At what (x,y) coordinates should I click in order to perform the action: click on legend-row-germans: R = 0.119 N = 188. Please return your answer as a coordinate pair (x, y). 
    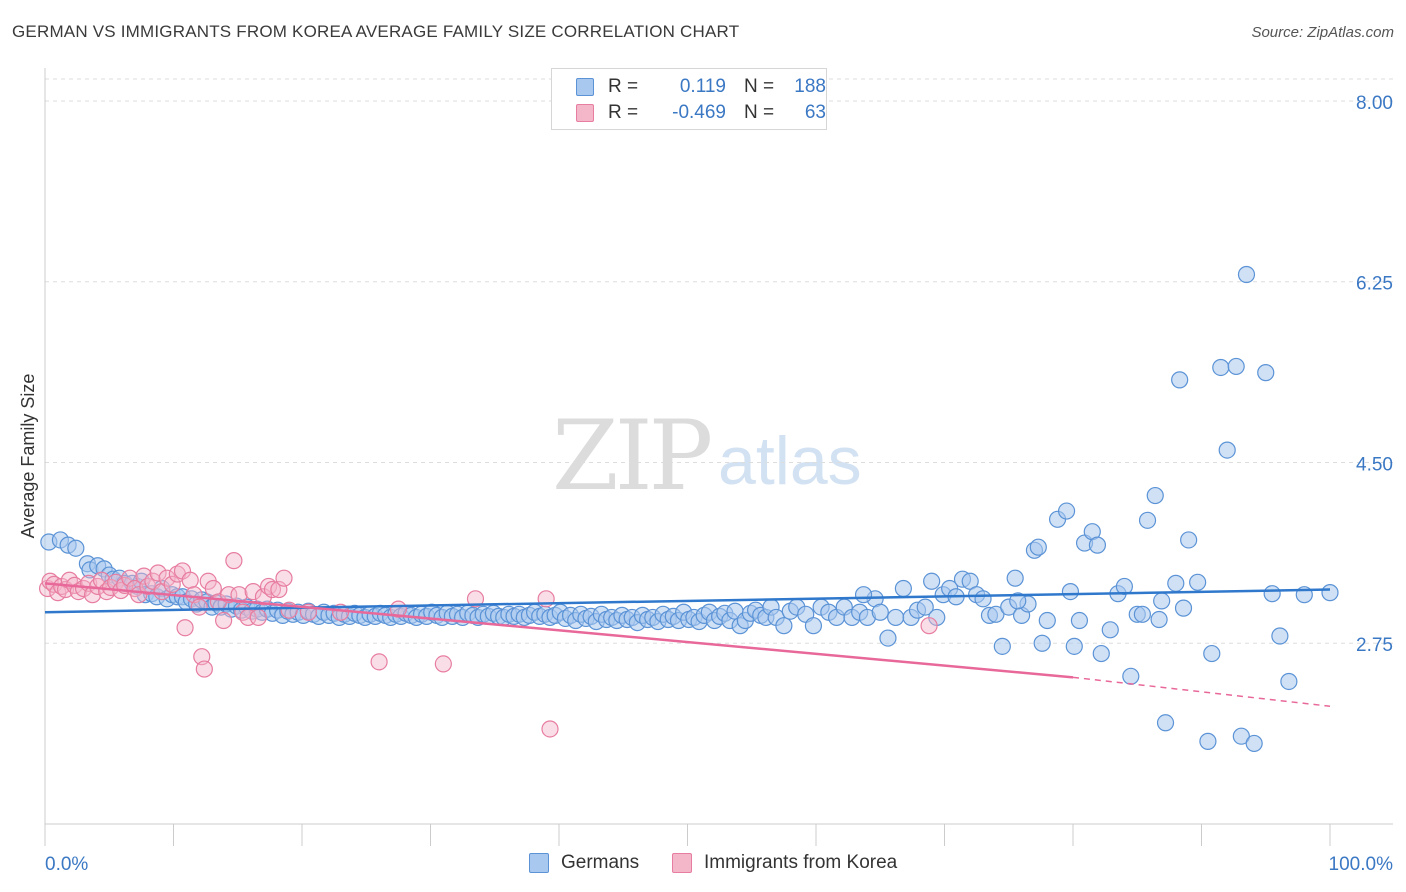
    Looking at the image, I should click on (701, 87).